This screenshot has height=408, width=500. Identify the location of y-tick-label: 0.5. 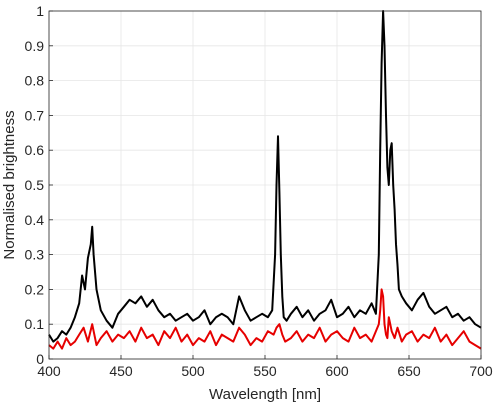
(35, 185).